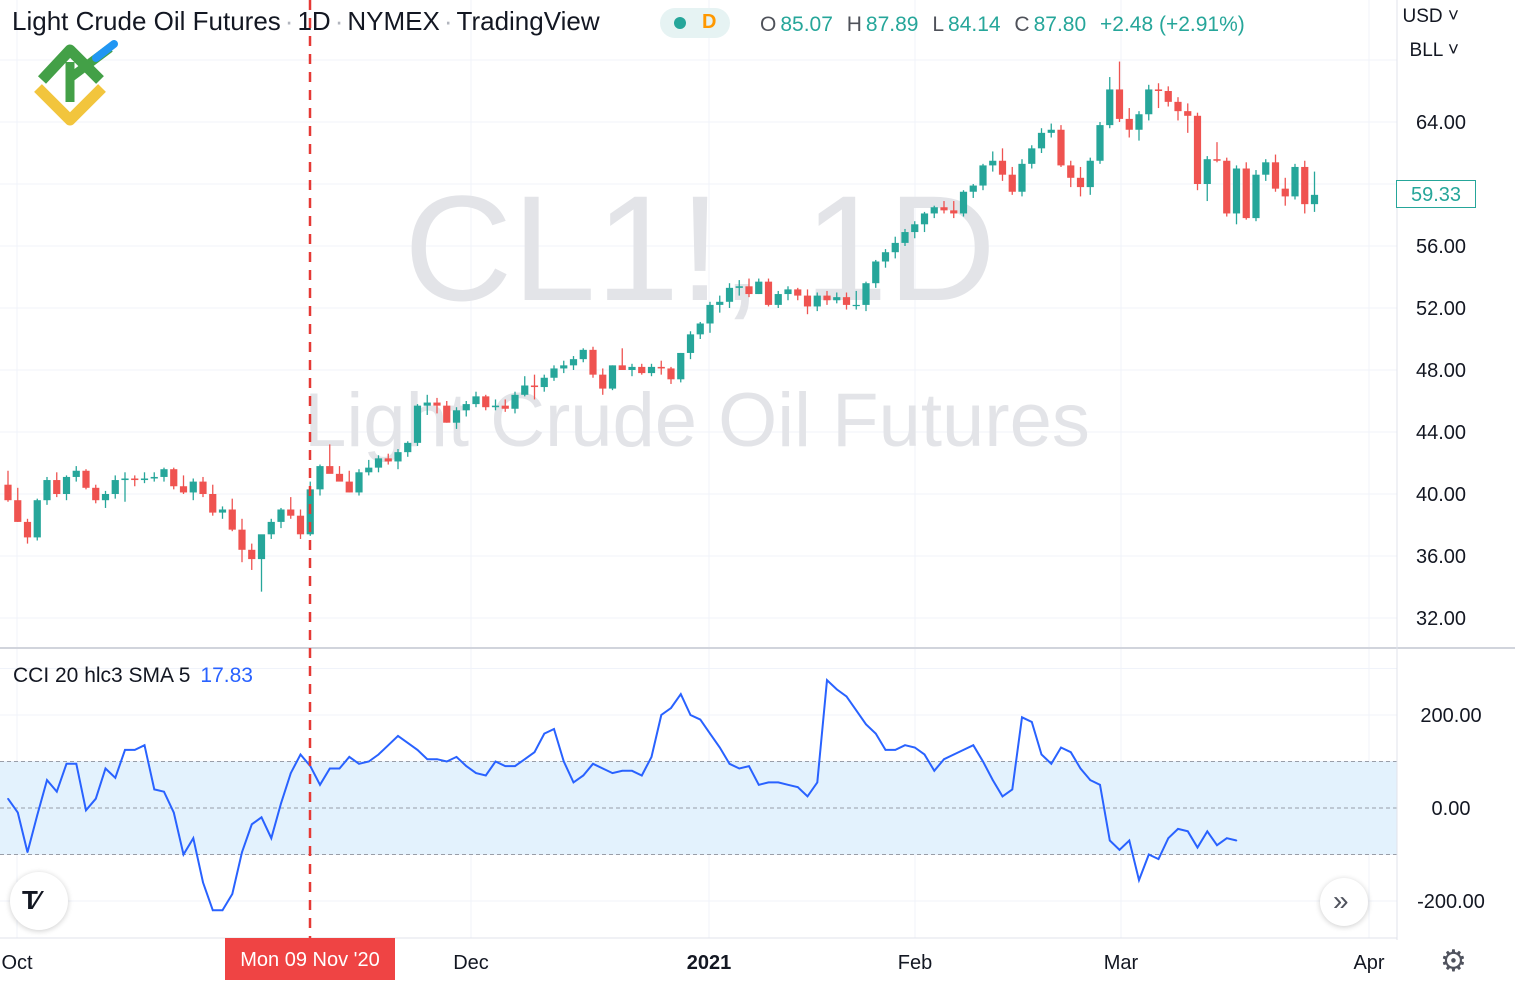 The width and height of the screenshot is (1515, 992). Describe the element at coordinates (700, 248) in the screenshot. I see `watermark-symbol: CL1!, 1D` at that location.